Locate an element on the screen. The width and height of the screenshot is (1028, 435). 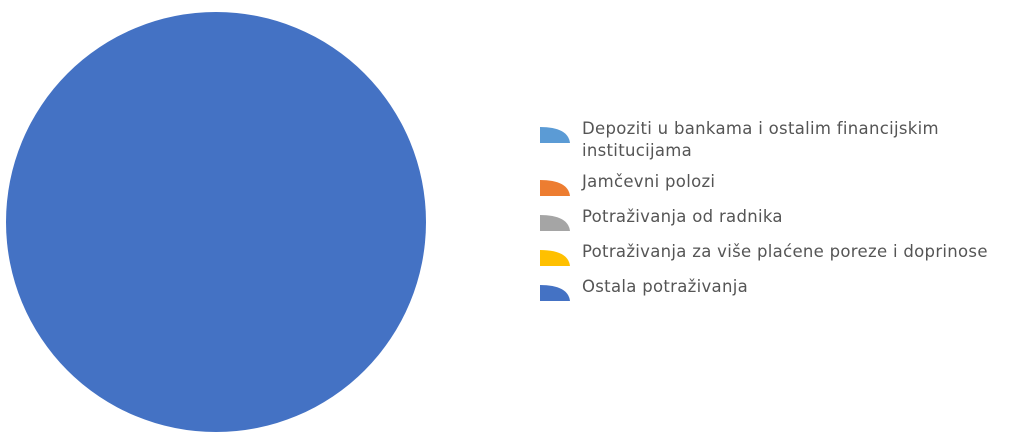
legend-label: Jamčevni polozi is located at coordinates (649, 181).